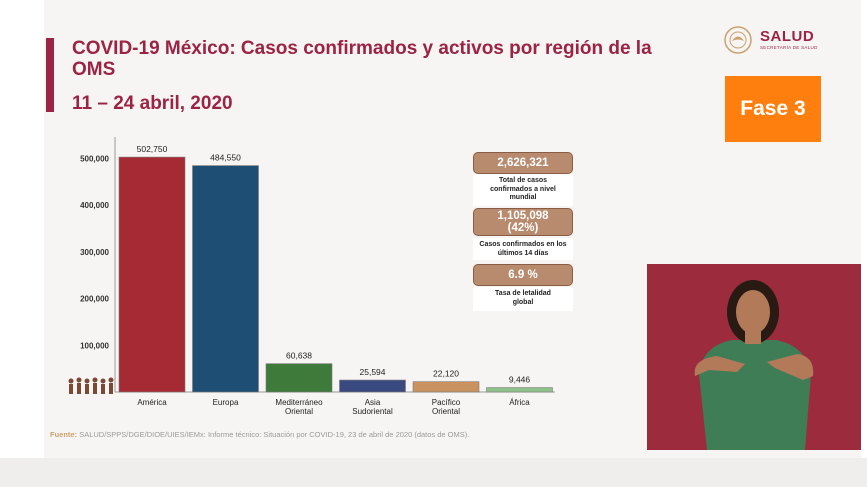  I want to click on x-tick-label: Pacífico, so click(446, 402).